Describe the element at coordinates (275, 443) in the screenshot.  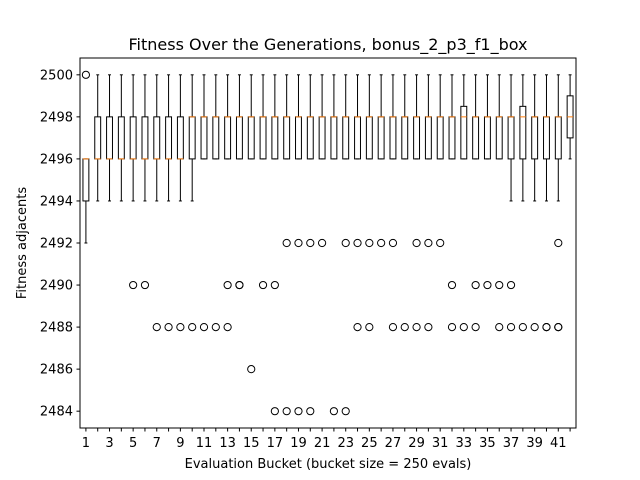
I see `x-tick-label: 17` at that location.